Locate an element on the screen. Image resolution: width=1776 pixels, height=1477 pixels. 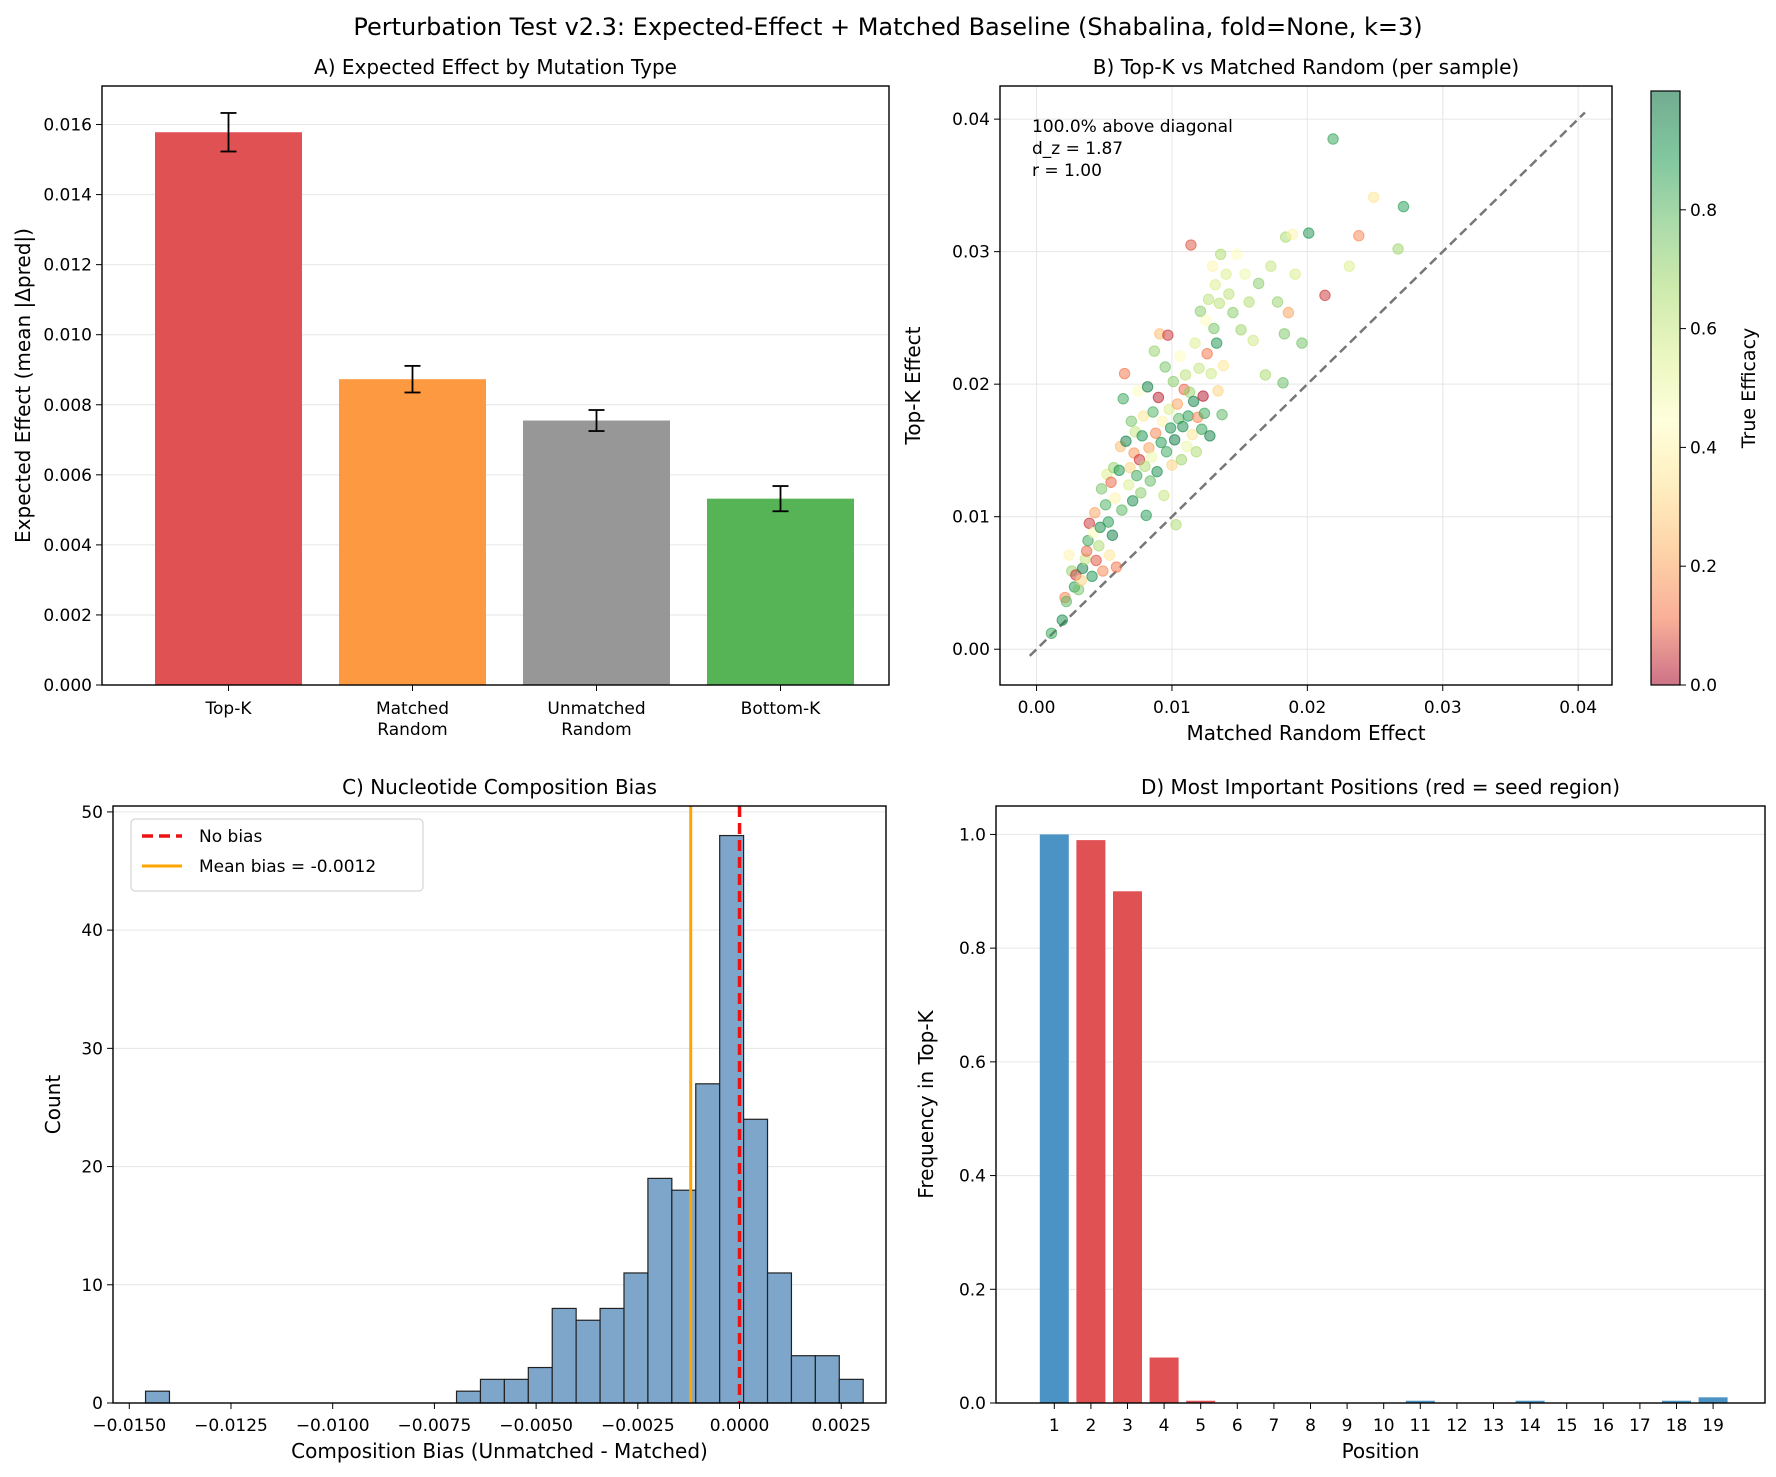
annotation-text: r = 1.00 is located at coordinates (1067, 171).